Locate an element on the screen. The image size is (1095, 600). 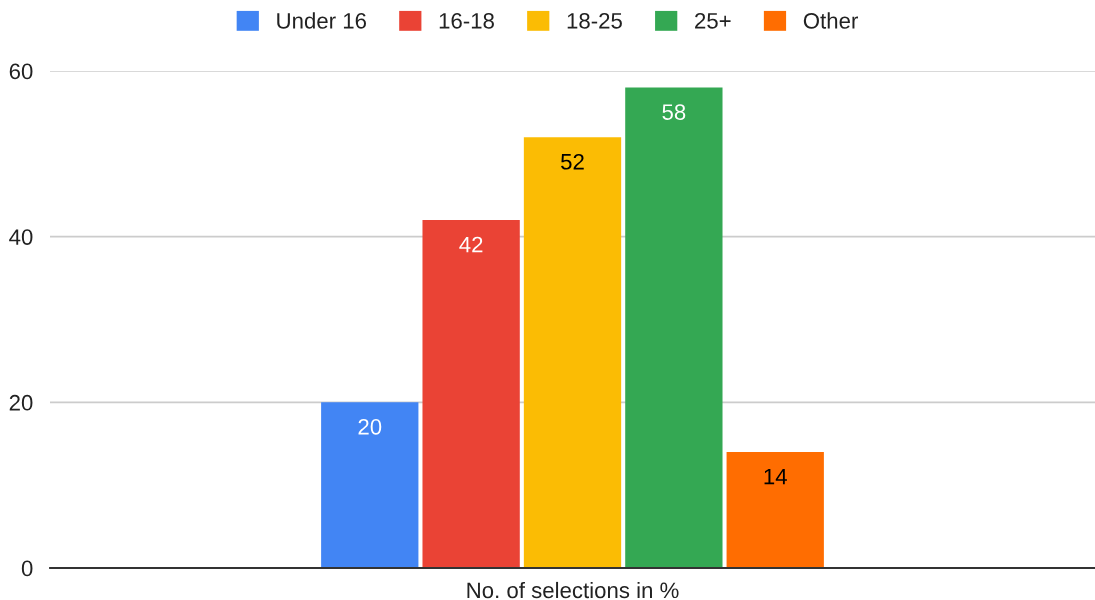
x-tick-label: No. of selections in % is located at coordinates (573, 590).